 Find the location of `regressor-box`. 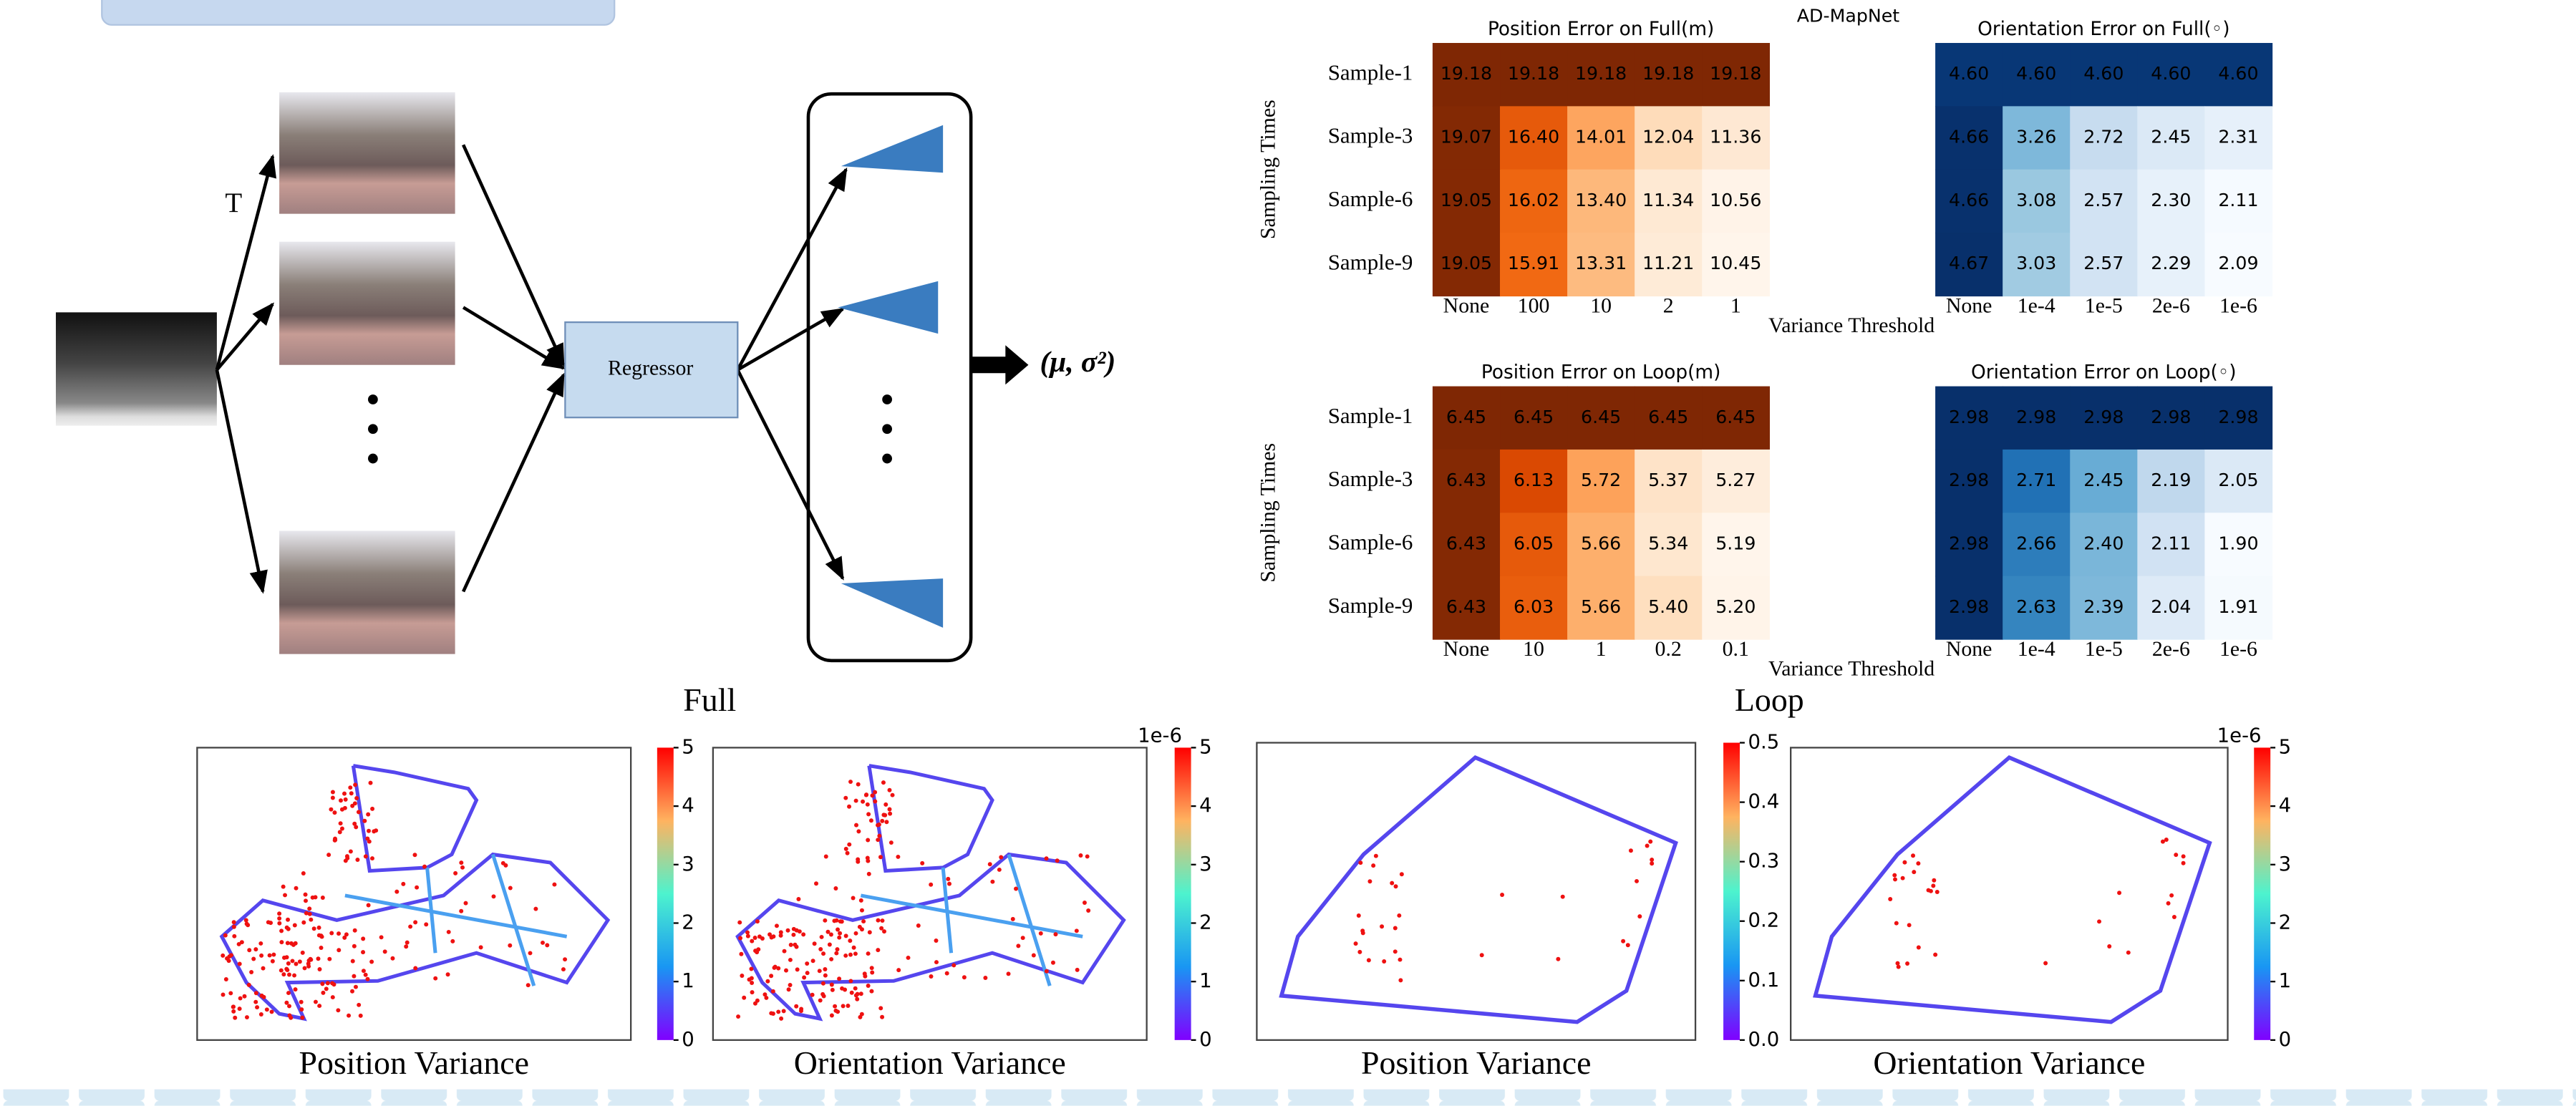

regressor-box is located at coordinates (652, 370).